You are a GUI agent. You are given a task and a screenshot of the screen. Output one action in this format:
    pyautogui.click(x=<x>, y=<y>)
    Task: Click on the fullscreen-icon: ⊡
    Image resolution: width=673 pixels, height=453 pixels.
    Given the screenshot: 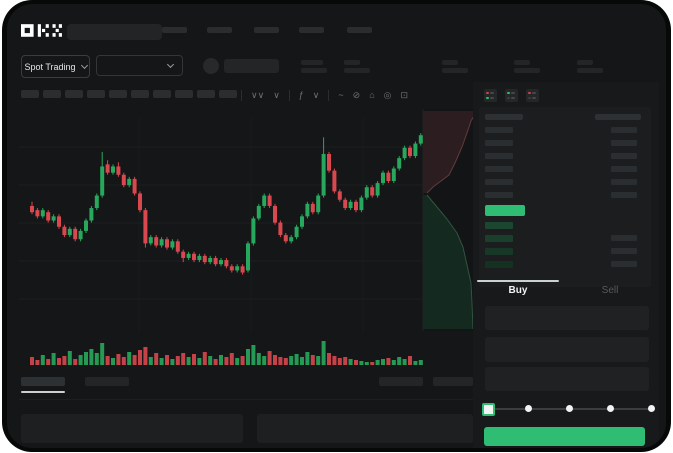 What is the action you would take?
    pyautogui.click(x=404, y=94)
    